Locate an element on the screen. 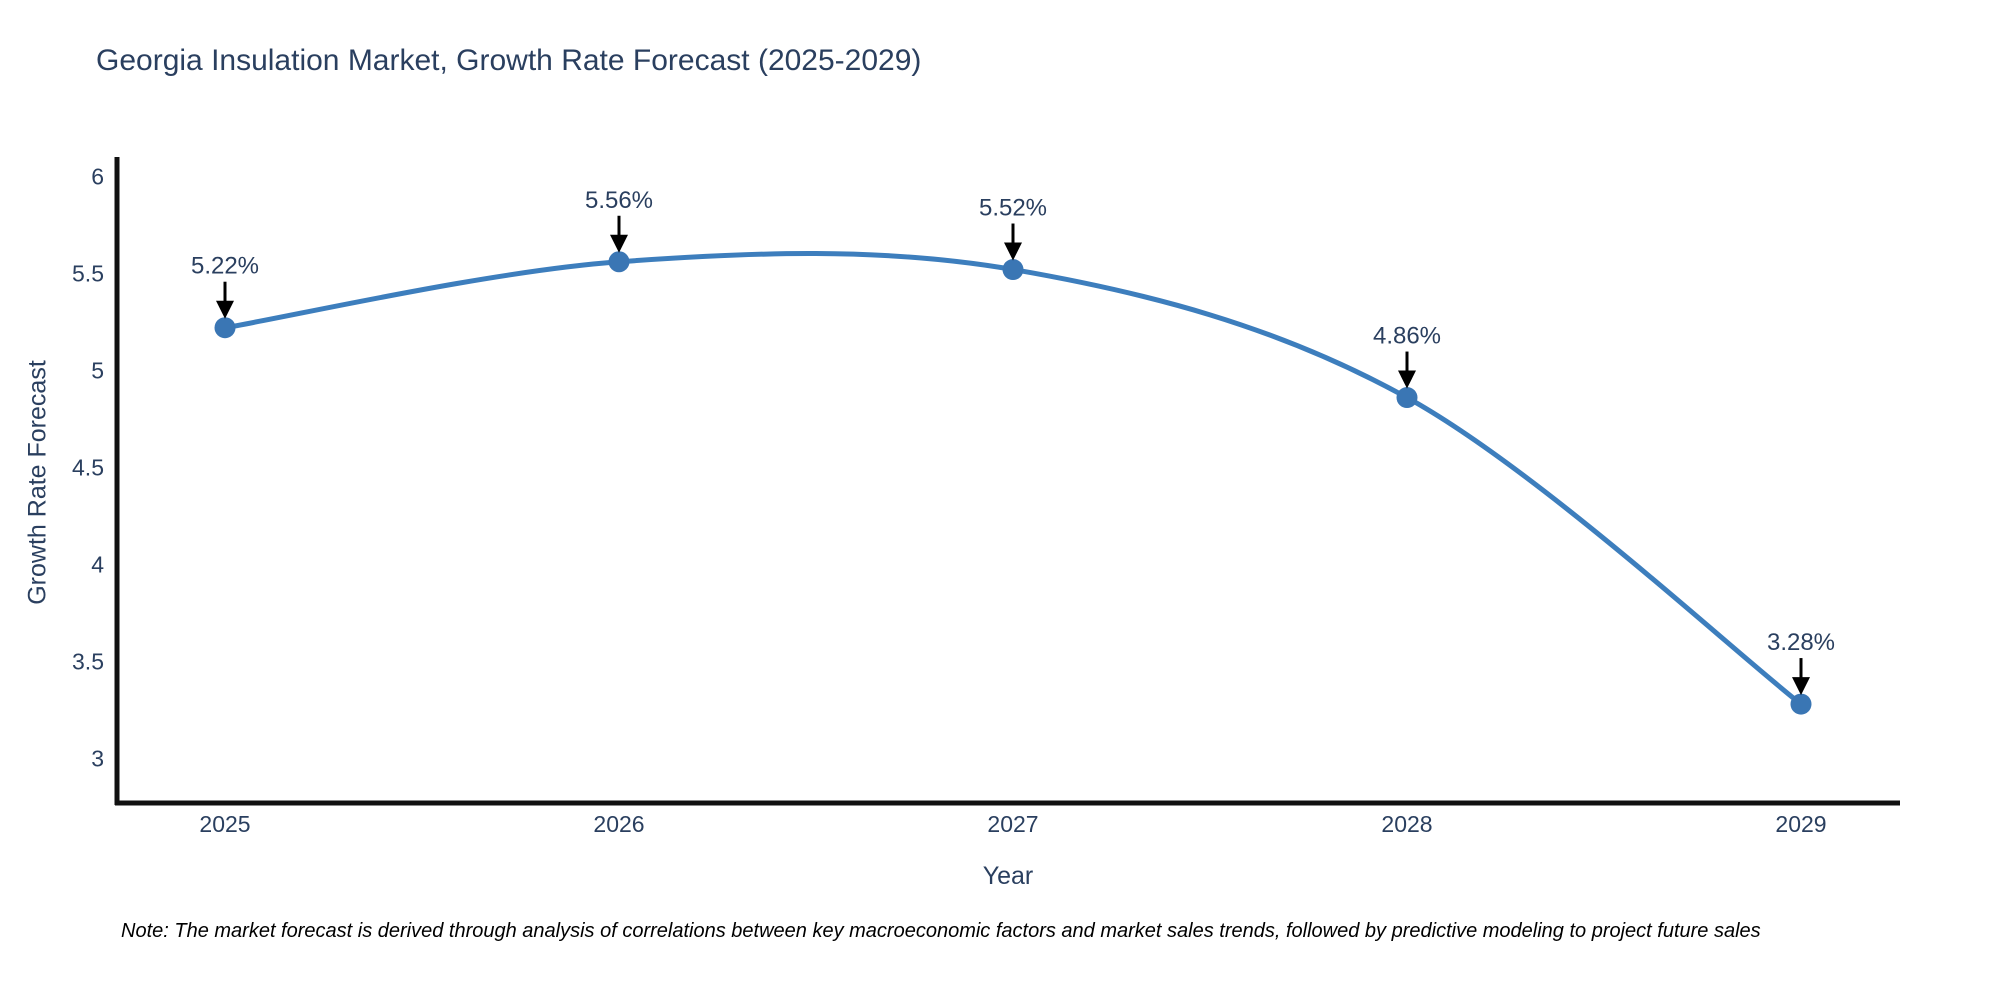 Image resolution: width=2000 pixels, height=1000 pixels. y-tick-label: 4.5 is located at coordinates (88, 467).